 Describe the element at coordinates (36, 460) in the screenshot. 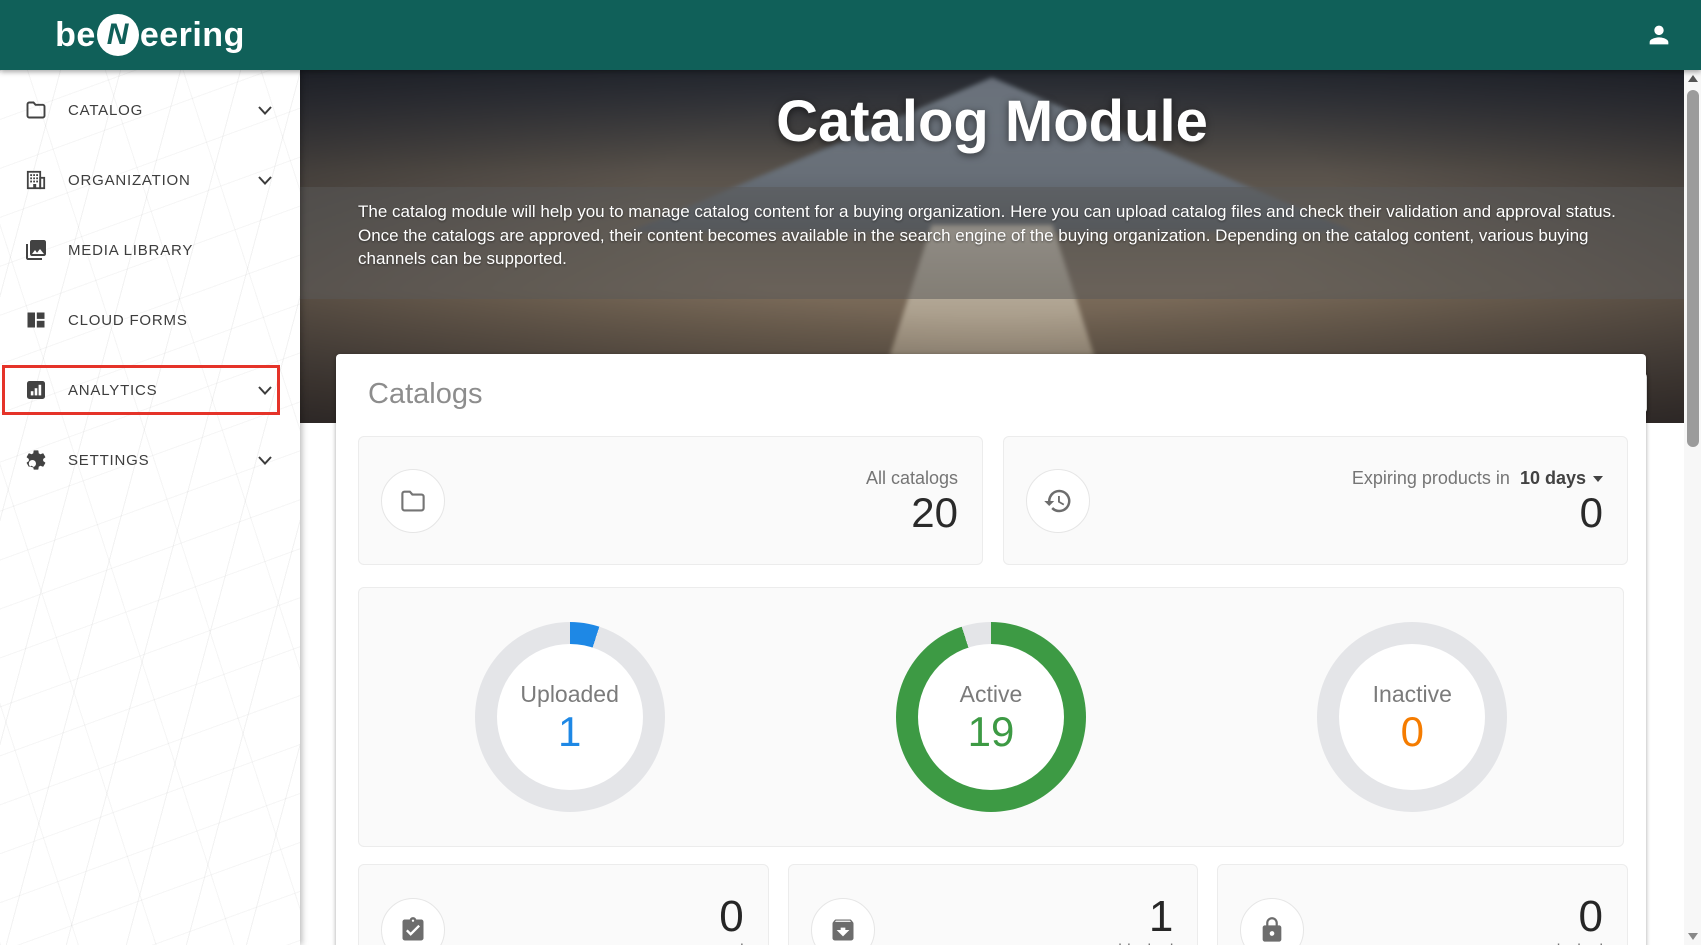

I see `gear-icon` at that location.